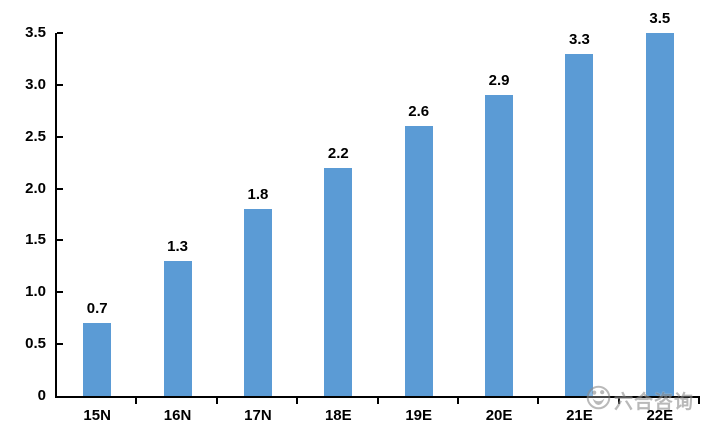  Describe the element at coordinates (35, 240) in the screenshot. I see `y-tick-label: 1.5` at that location.